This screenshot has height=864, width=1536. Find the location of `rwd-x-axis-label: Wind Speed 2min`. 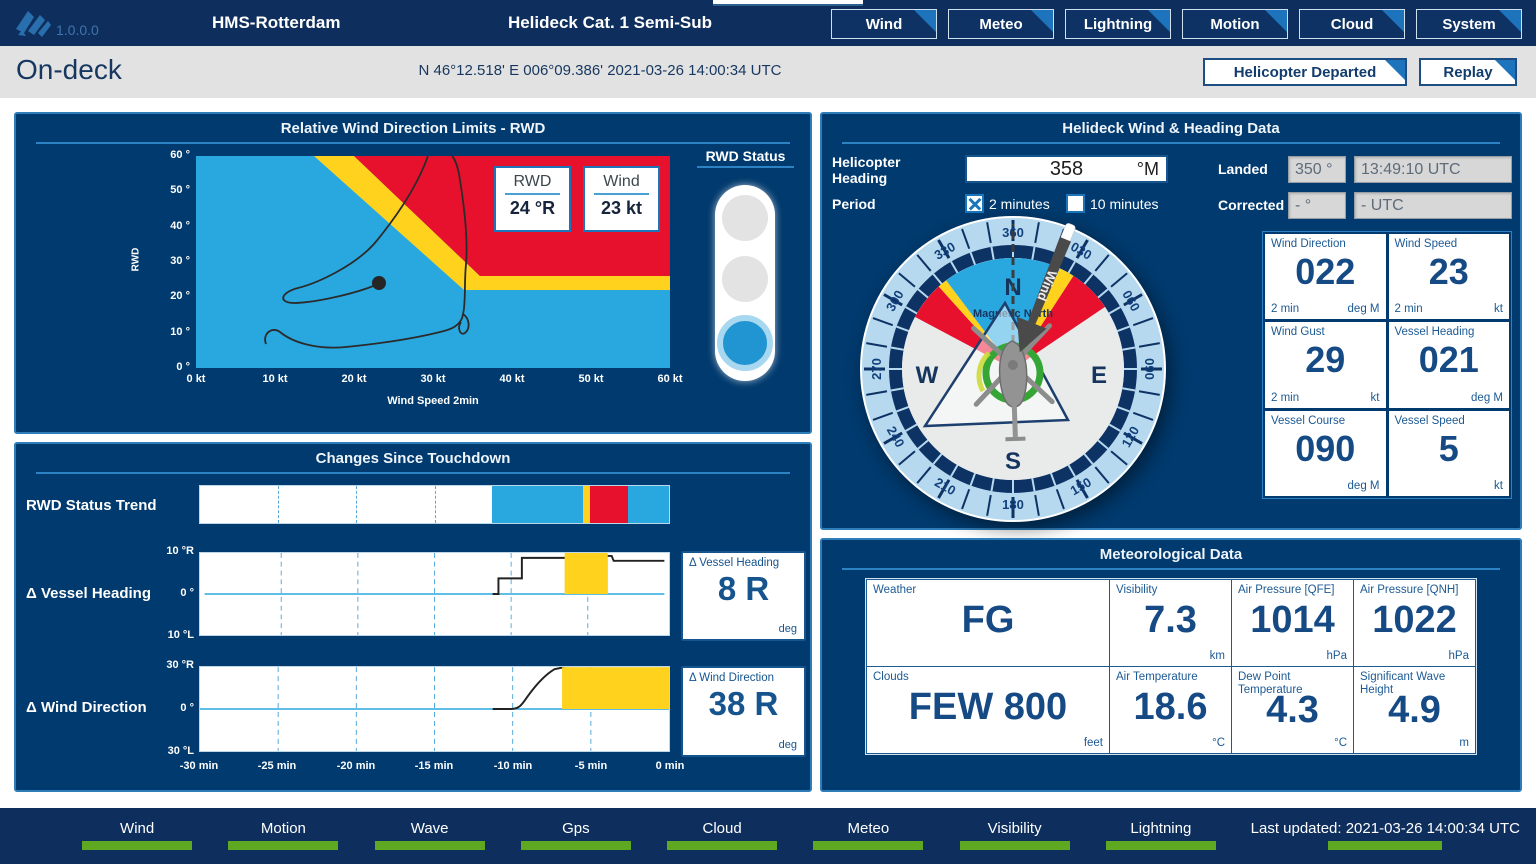

rwd-x-axis-label: Wind Speed 2min is located at coordinates (433, 401).